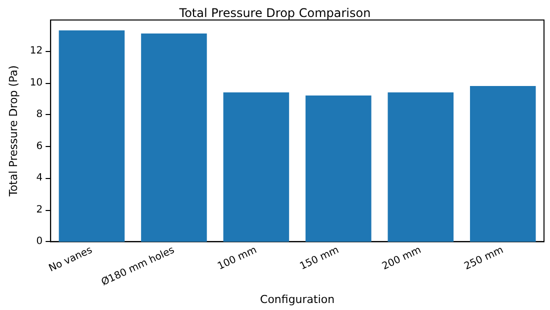 This screenshot has height=310, width=550. Describe the element at coordinates (274, 13) in the screenshot. I see `chart-title: Total Pressure Drop Comparison` at that location.